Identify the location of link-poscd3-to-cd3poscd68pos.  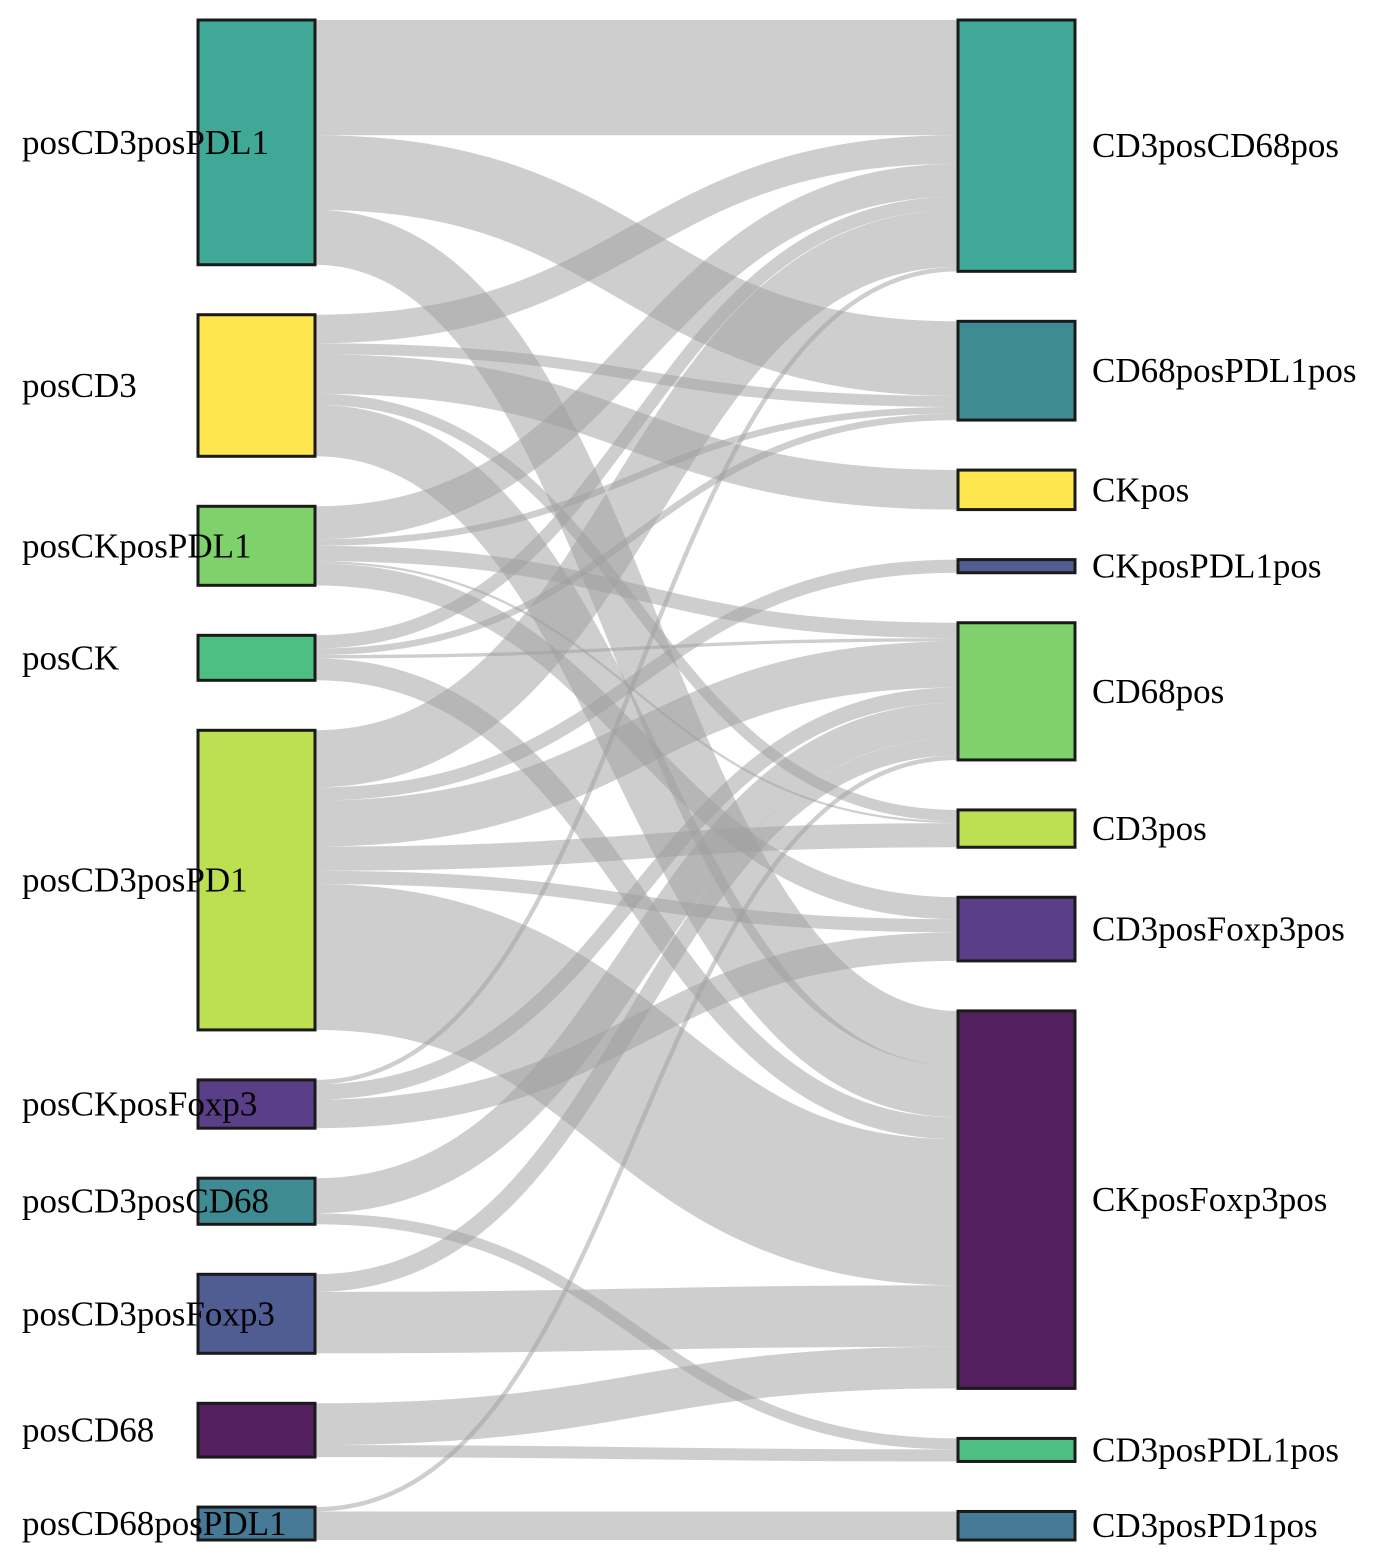
(636, 239).